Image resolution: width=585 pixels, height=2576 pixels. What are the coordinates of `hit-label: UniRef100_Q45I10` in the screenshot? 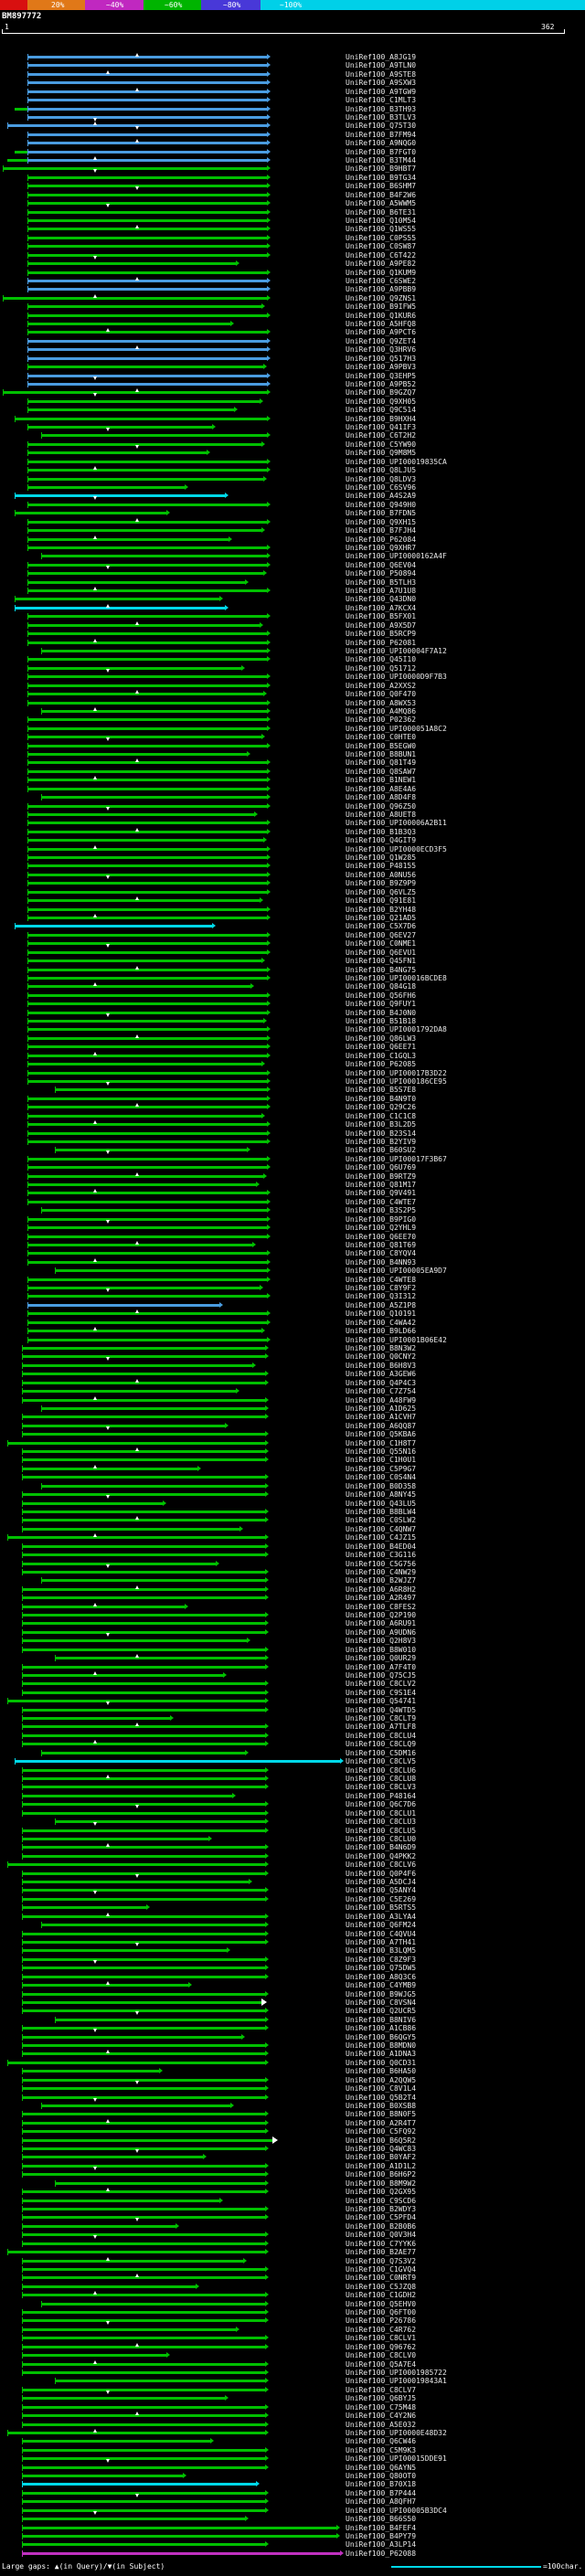 It's located at (382, 659).